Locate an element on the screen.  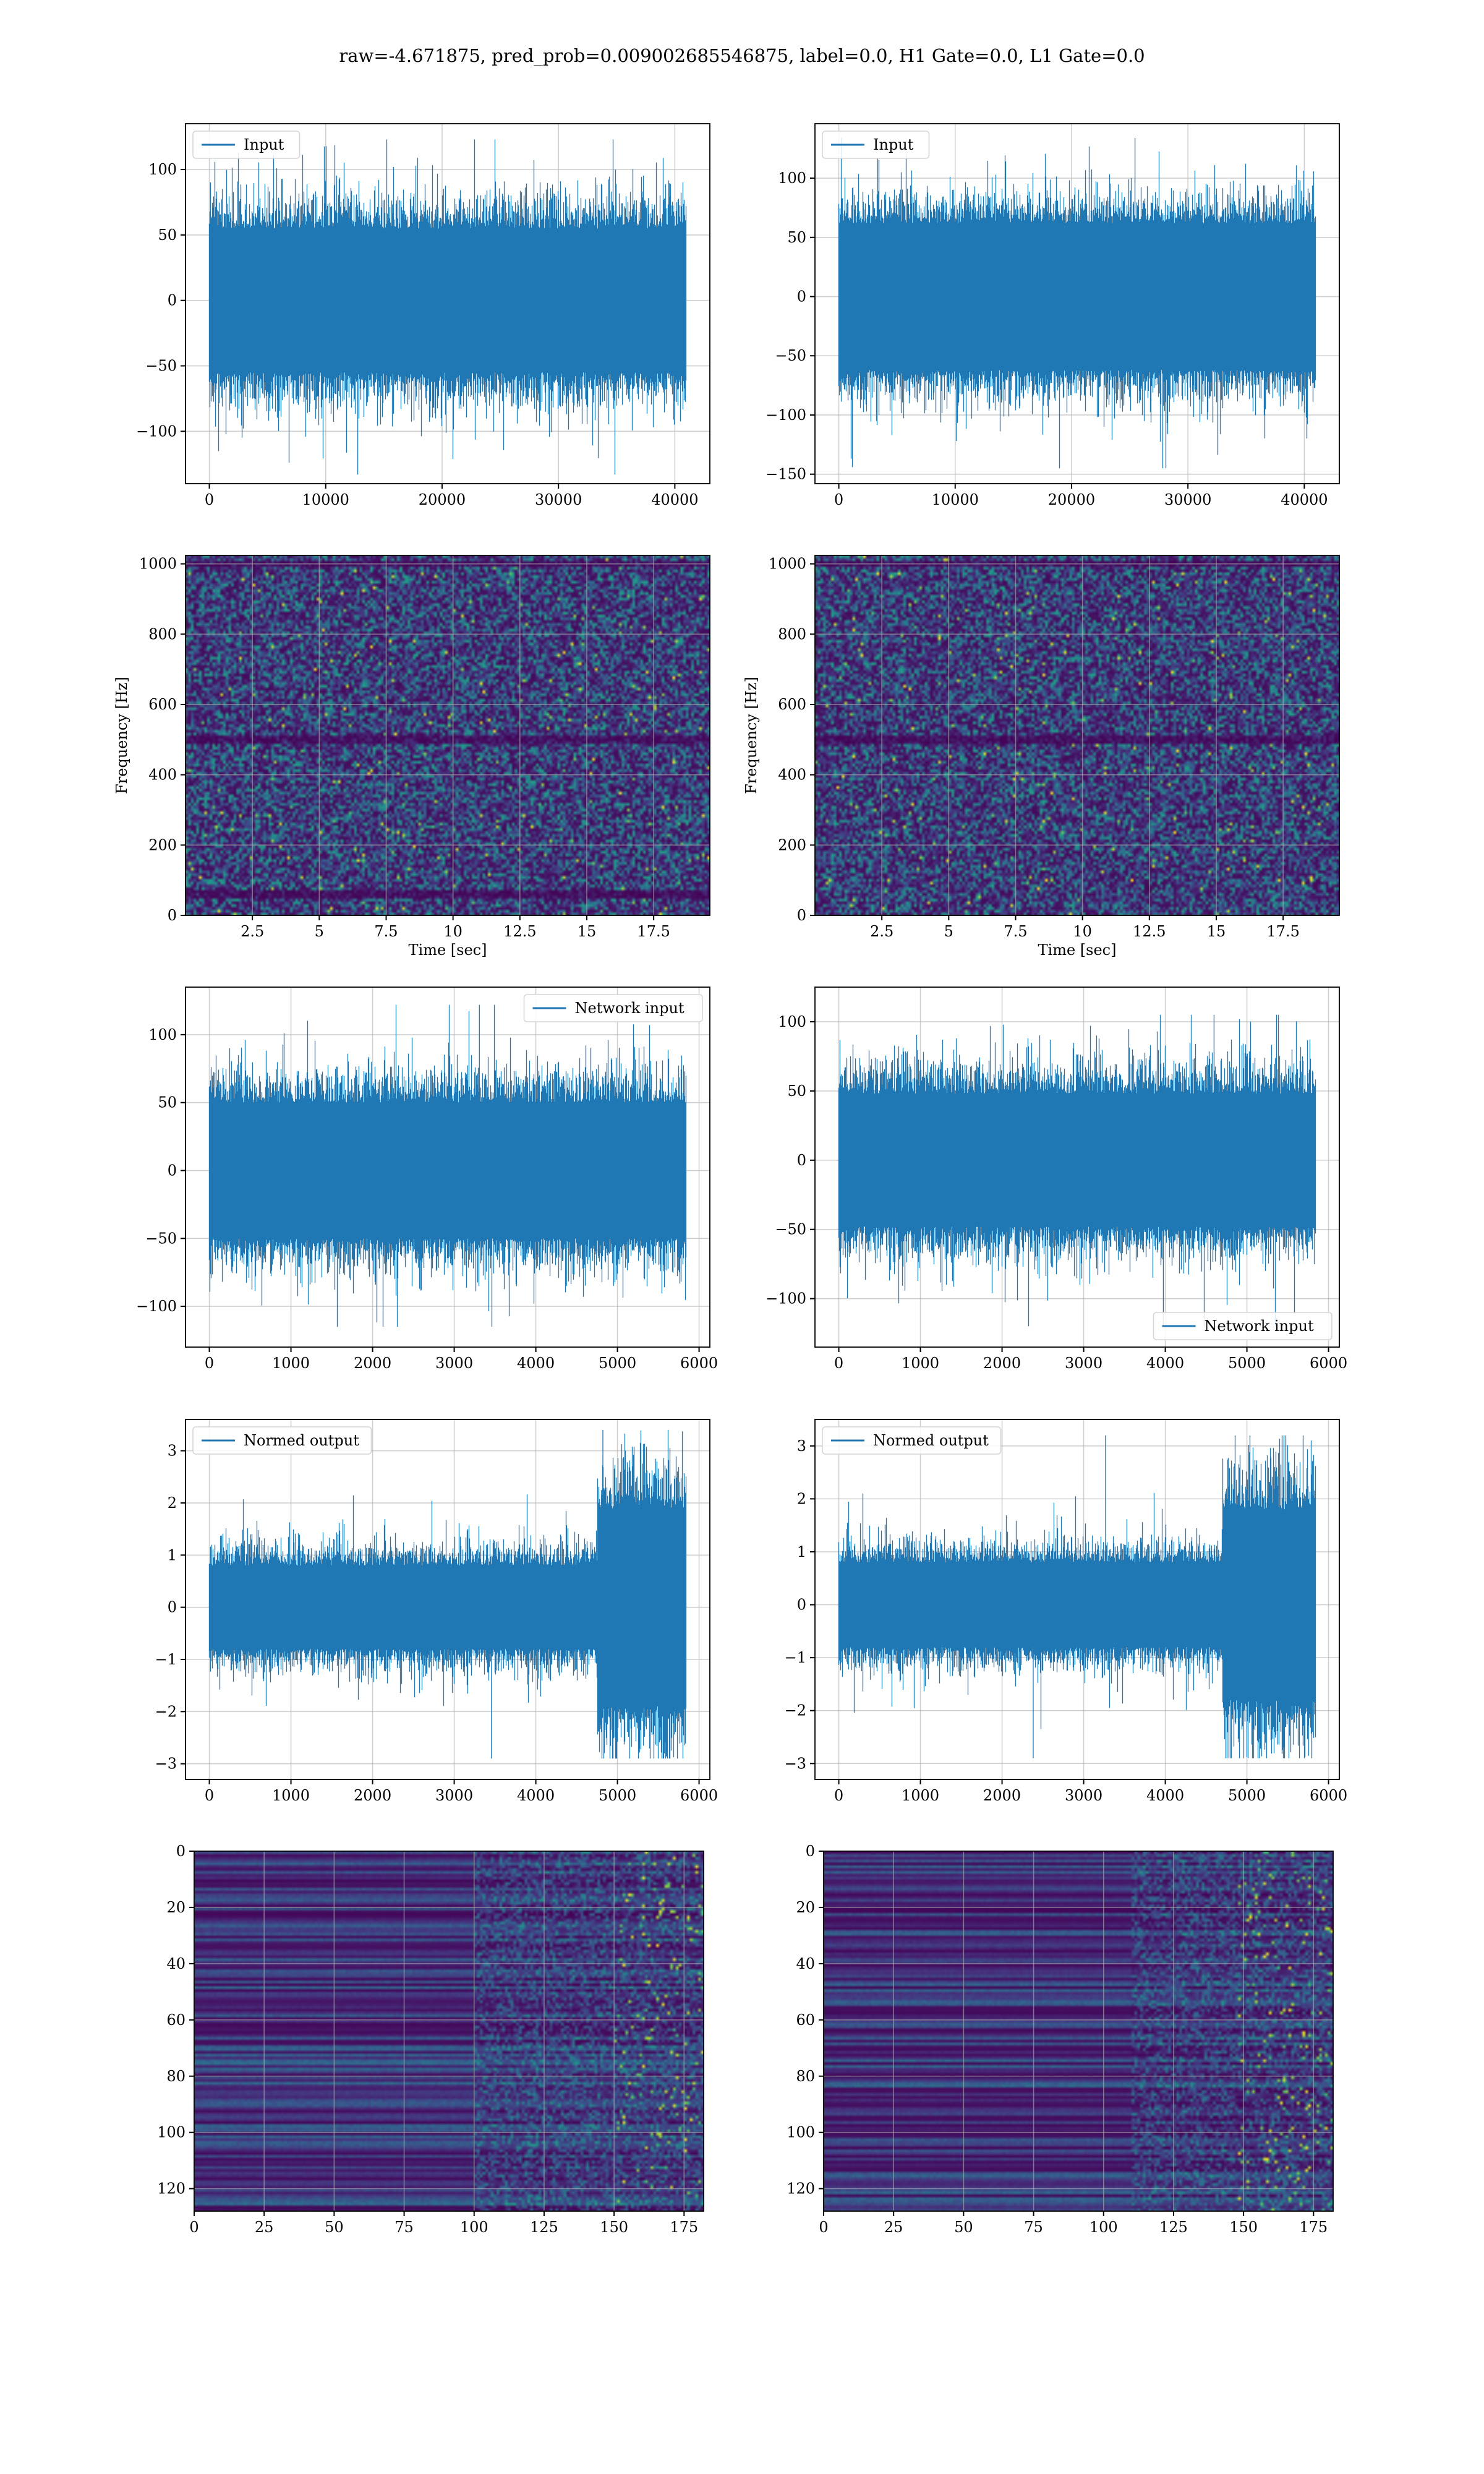
y-tick-label: 800 is located at coordinates (162, 634).